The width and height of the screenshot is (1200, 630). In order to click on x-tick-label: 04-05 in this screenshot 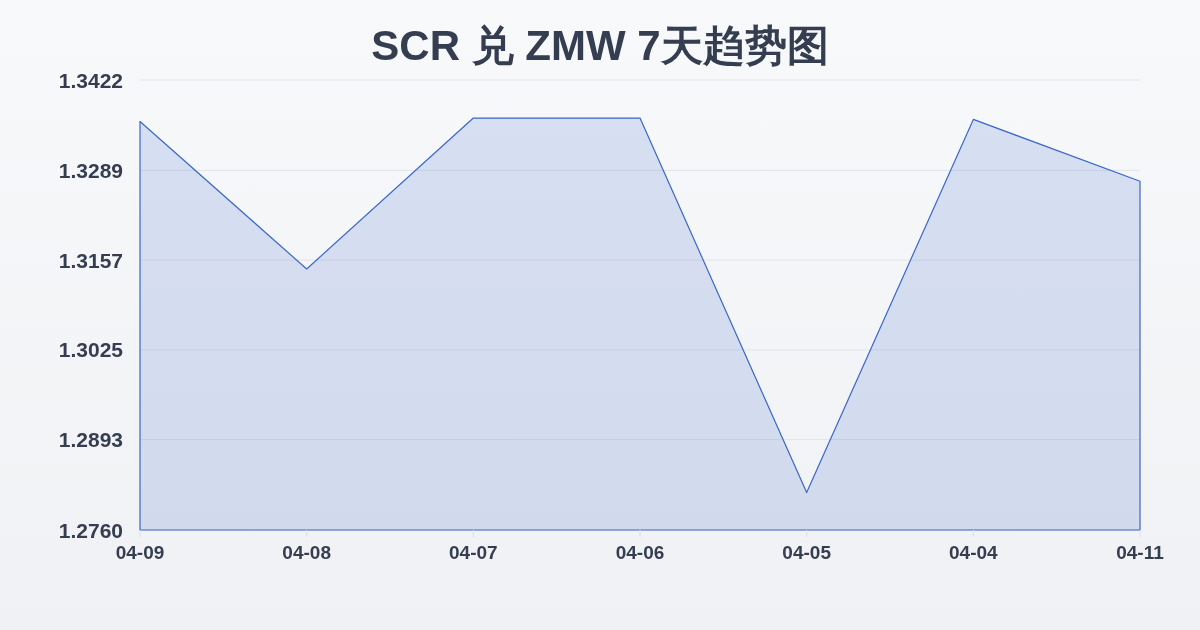, I will do `click(807, 552)`.